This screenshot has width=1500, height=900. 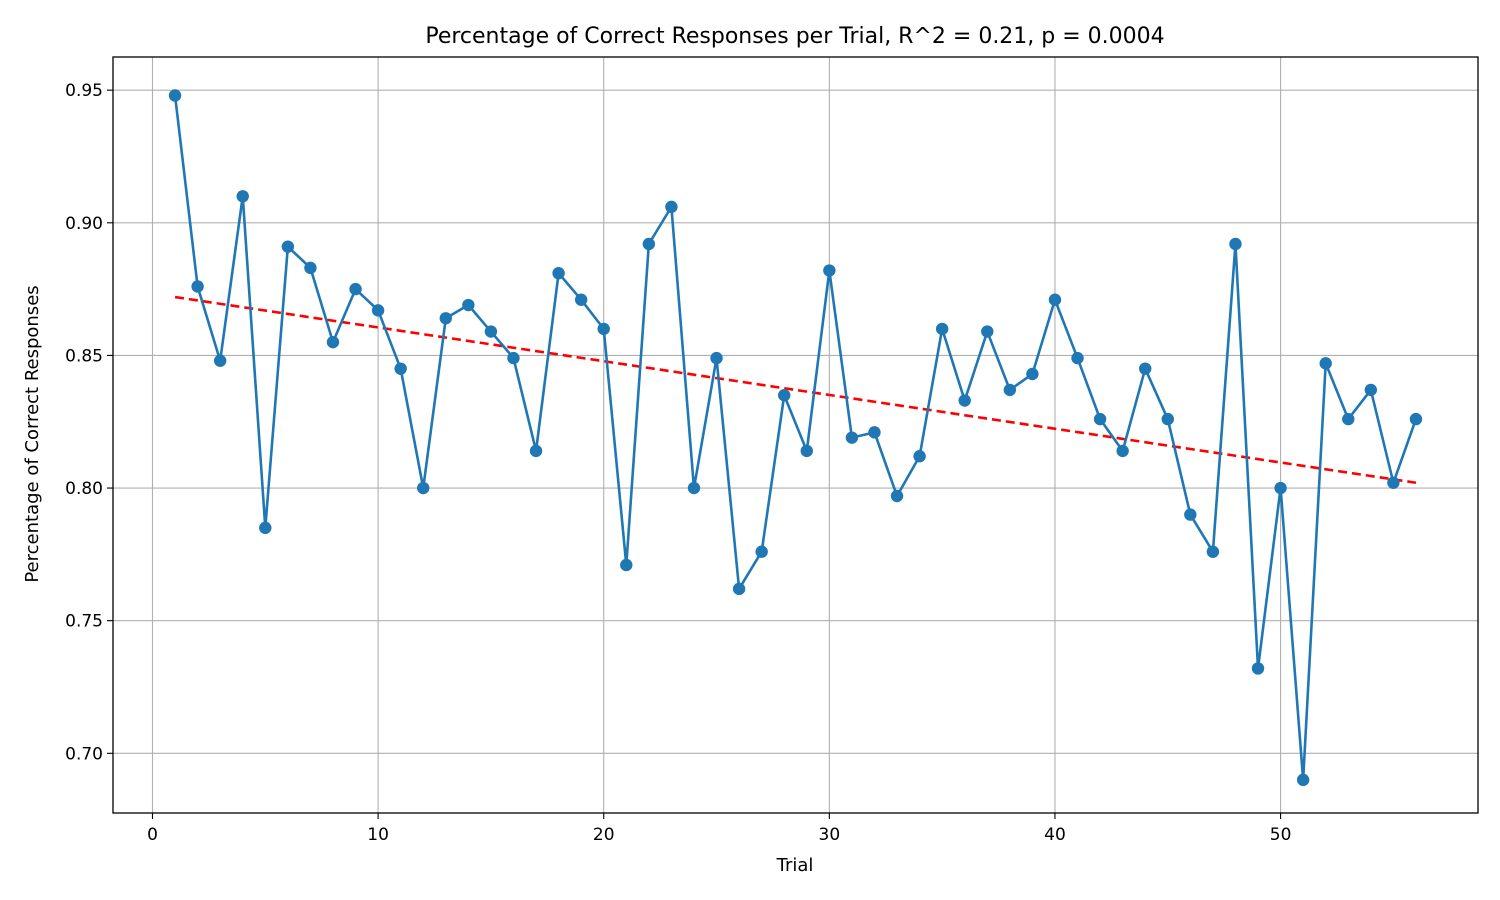 What do you see at coordinates (1055, 835) in the screenshot?
I see `x-tick-label: 40` at bounding box center [1055, 835].